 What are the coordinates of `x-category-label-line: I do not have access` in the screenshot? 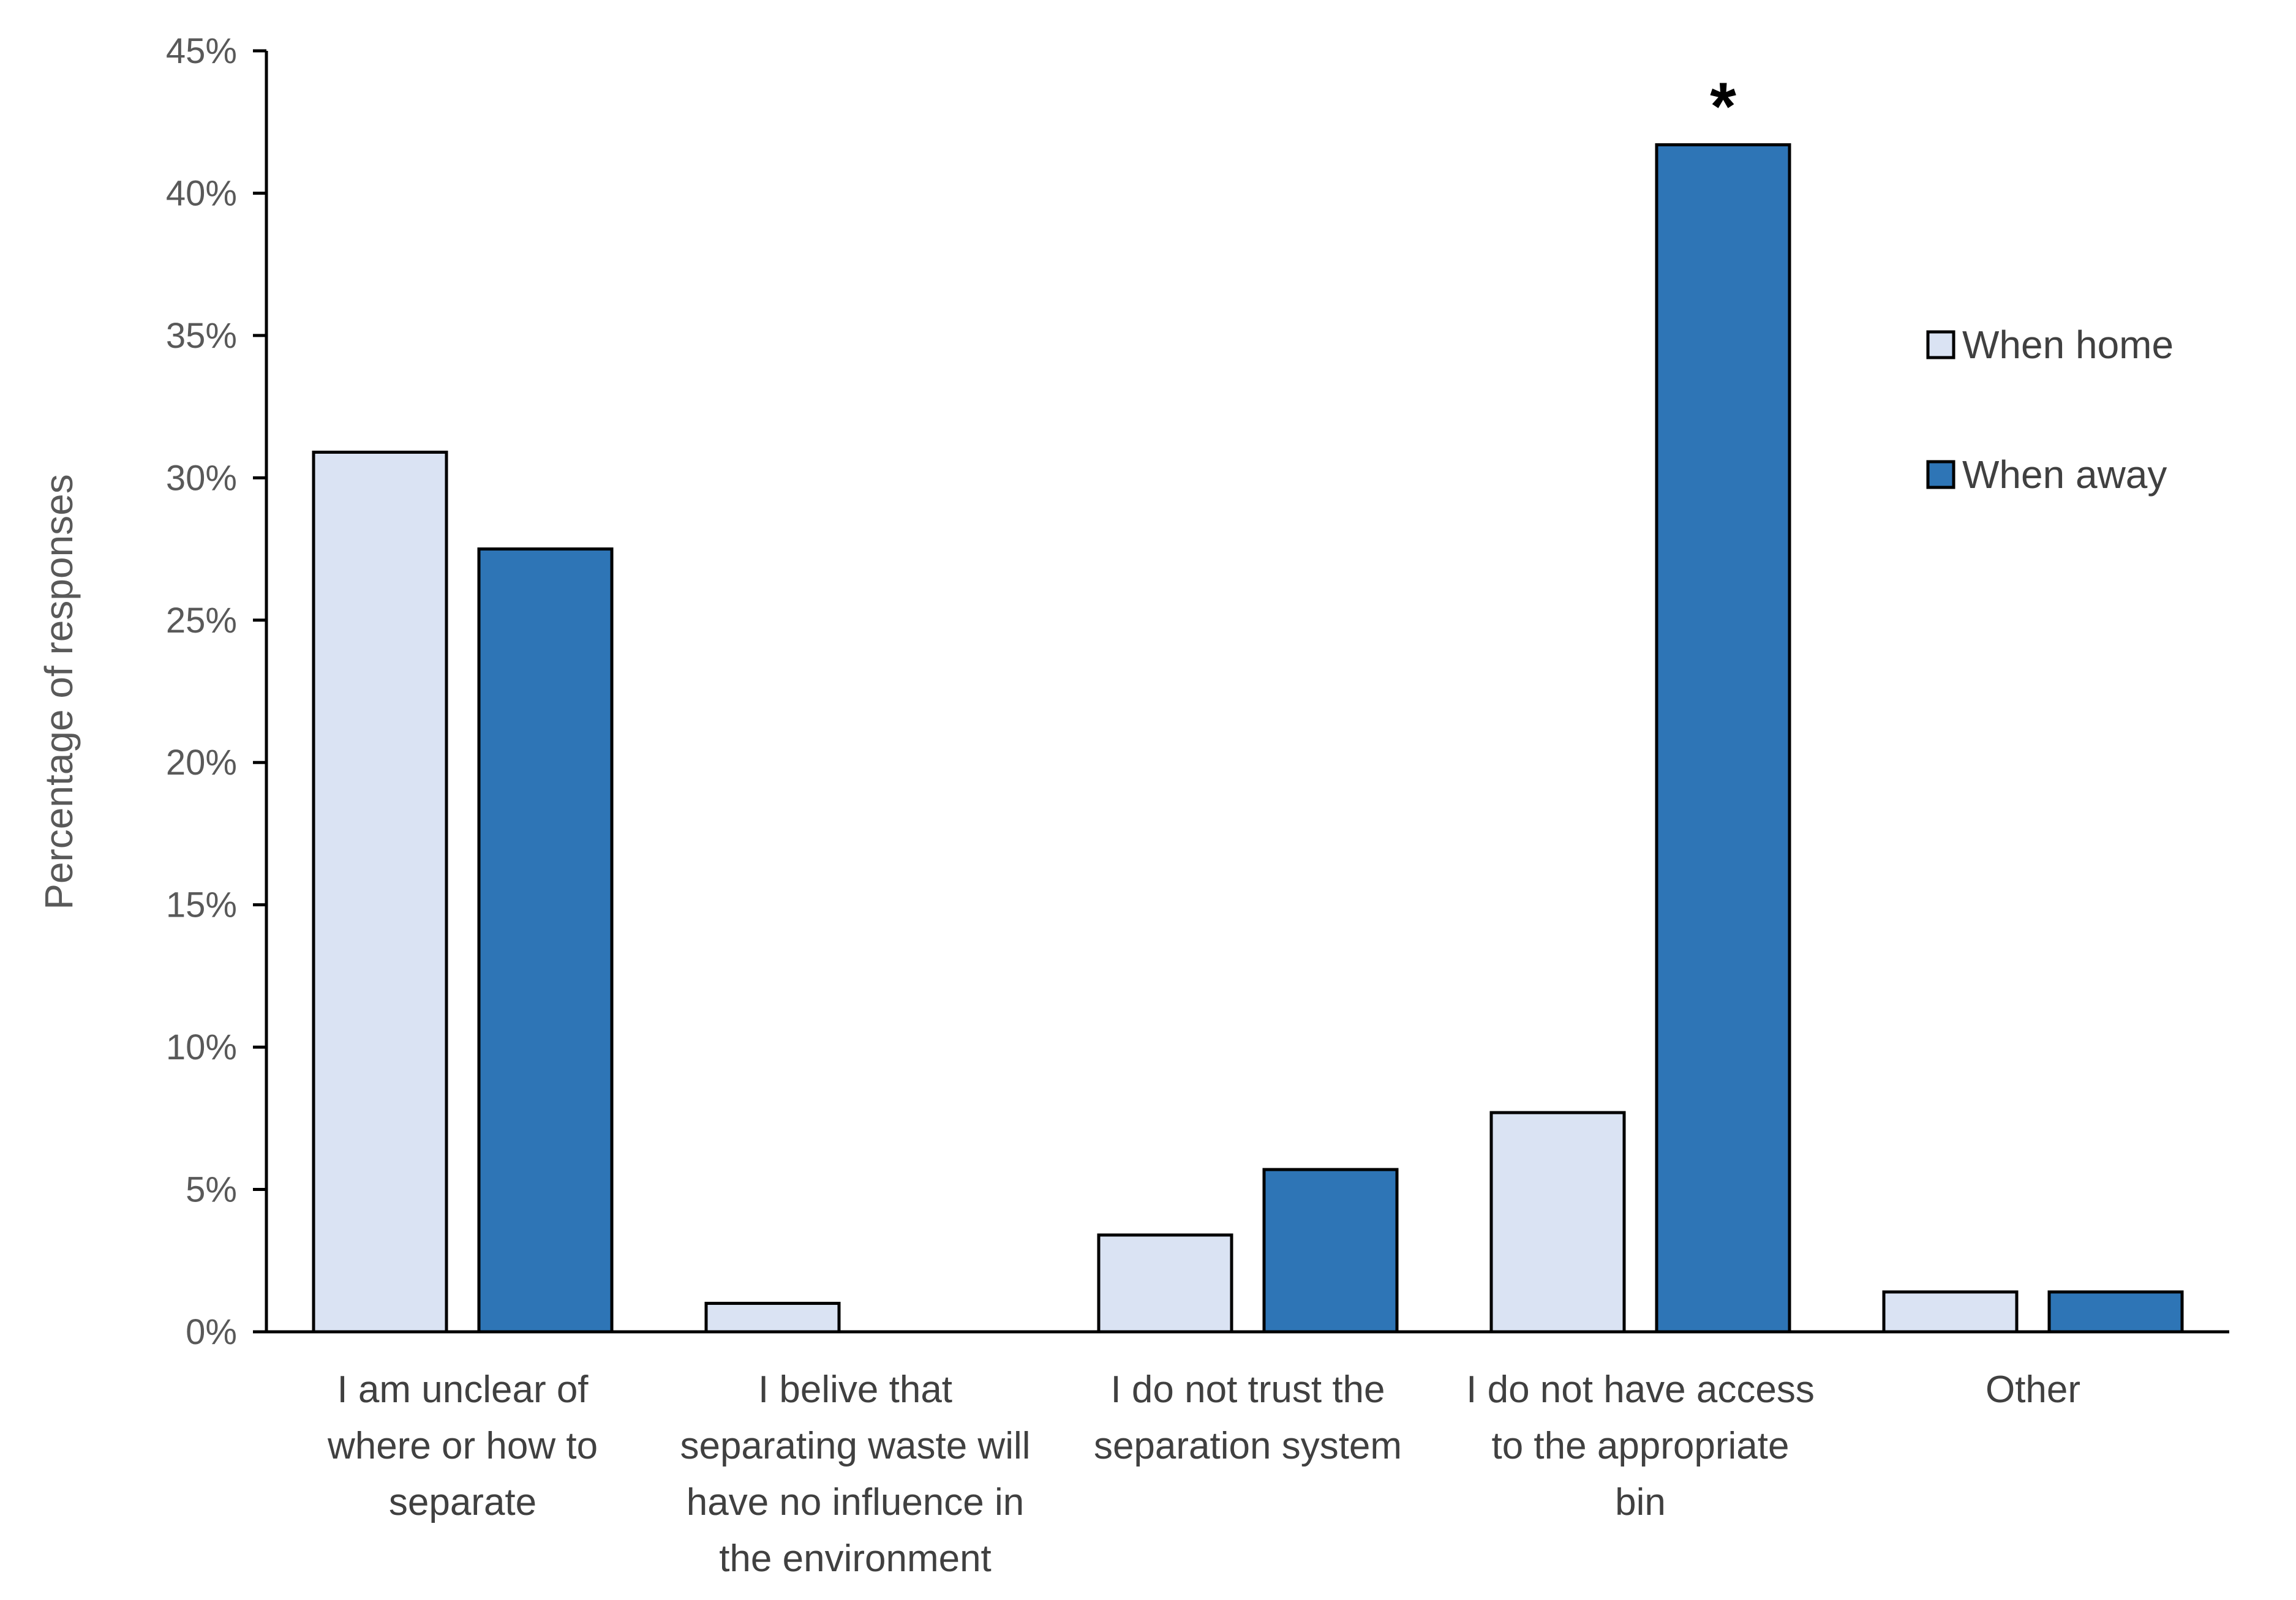 It's located at (1640, 1390).